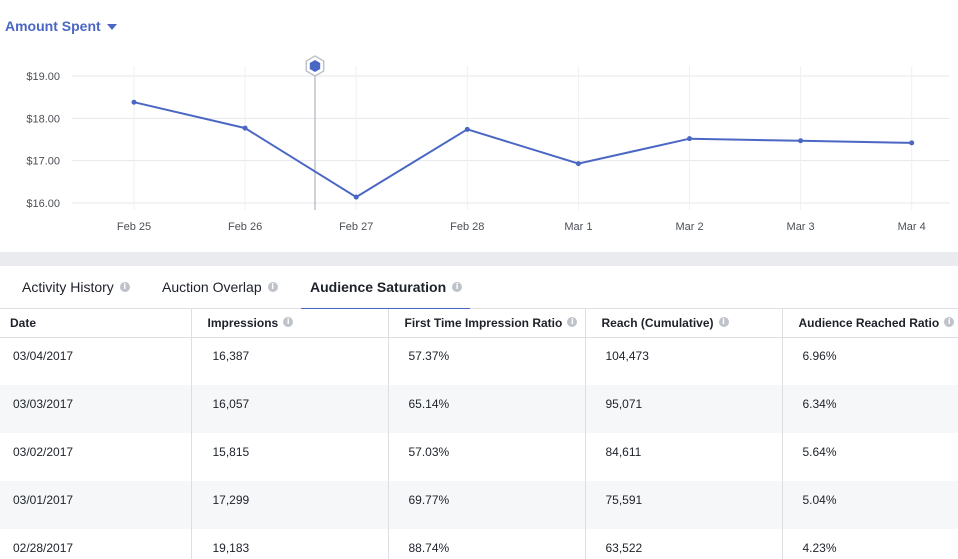 Image resolution: width=958 pixels, height=559 pixels. I want to click on tab-label: Auction Overlap, so click(212, 287).